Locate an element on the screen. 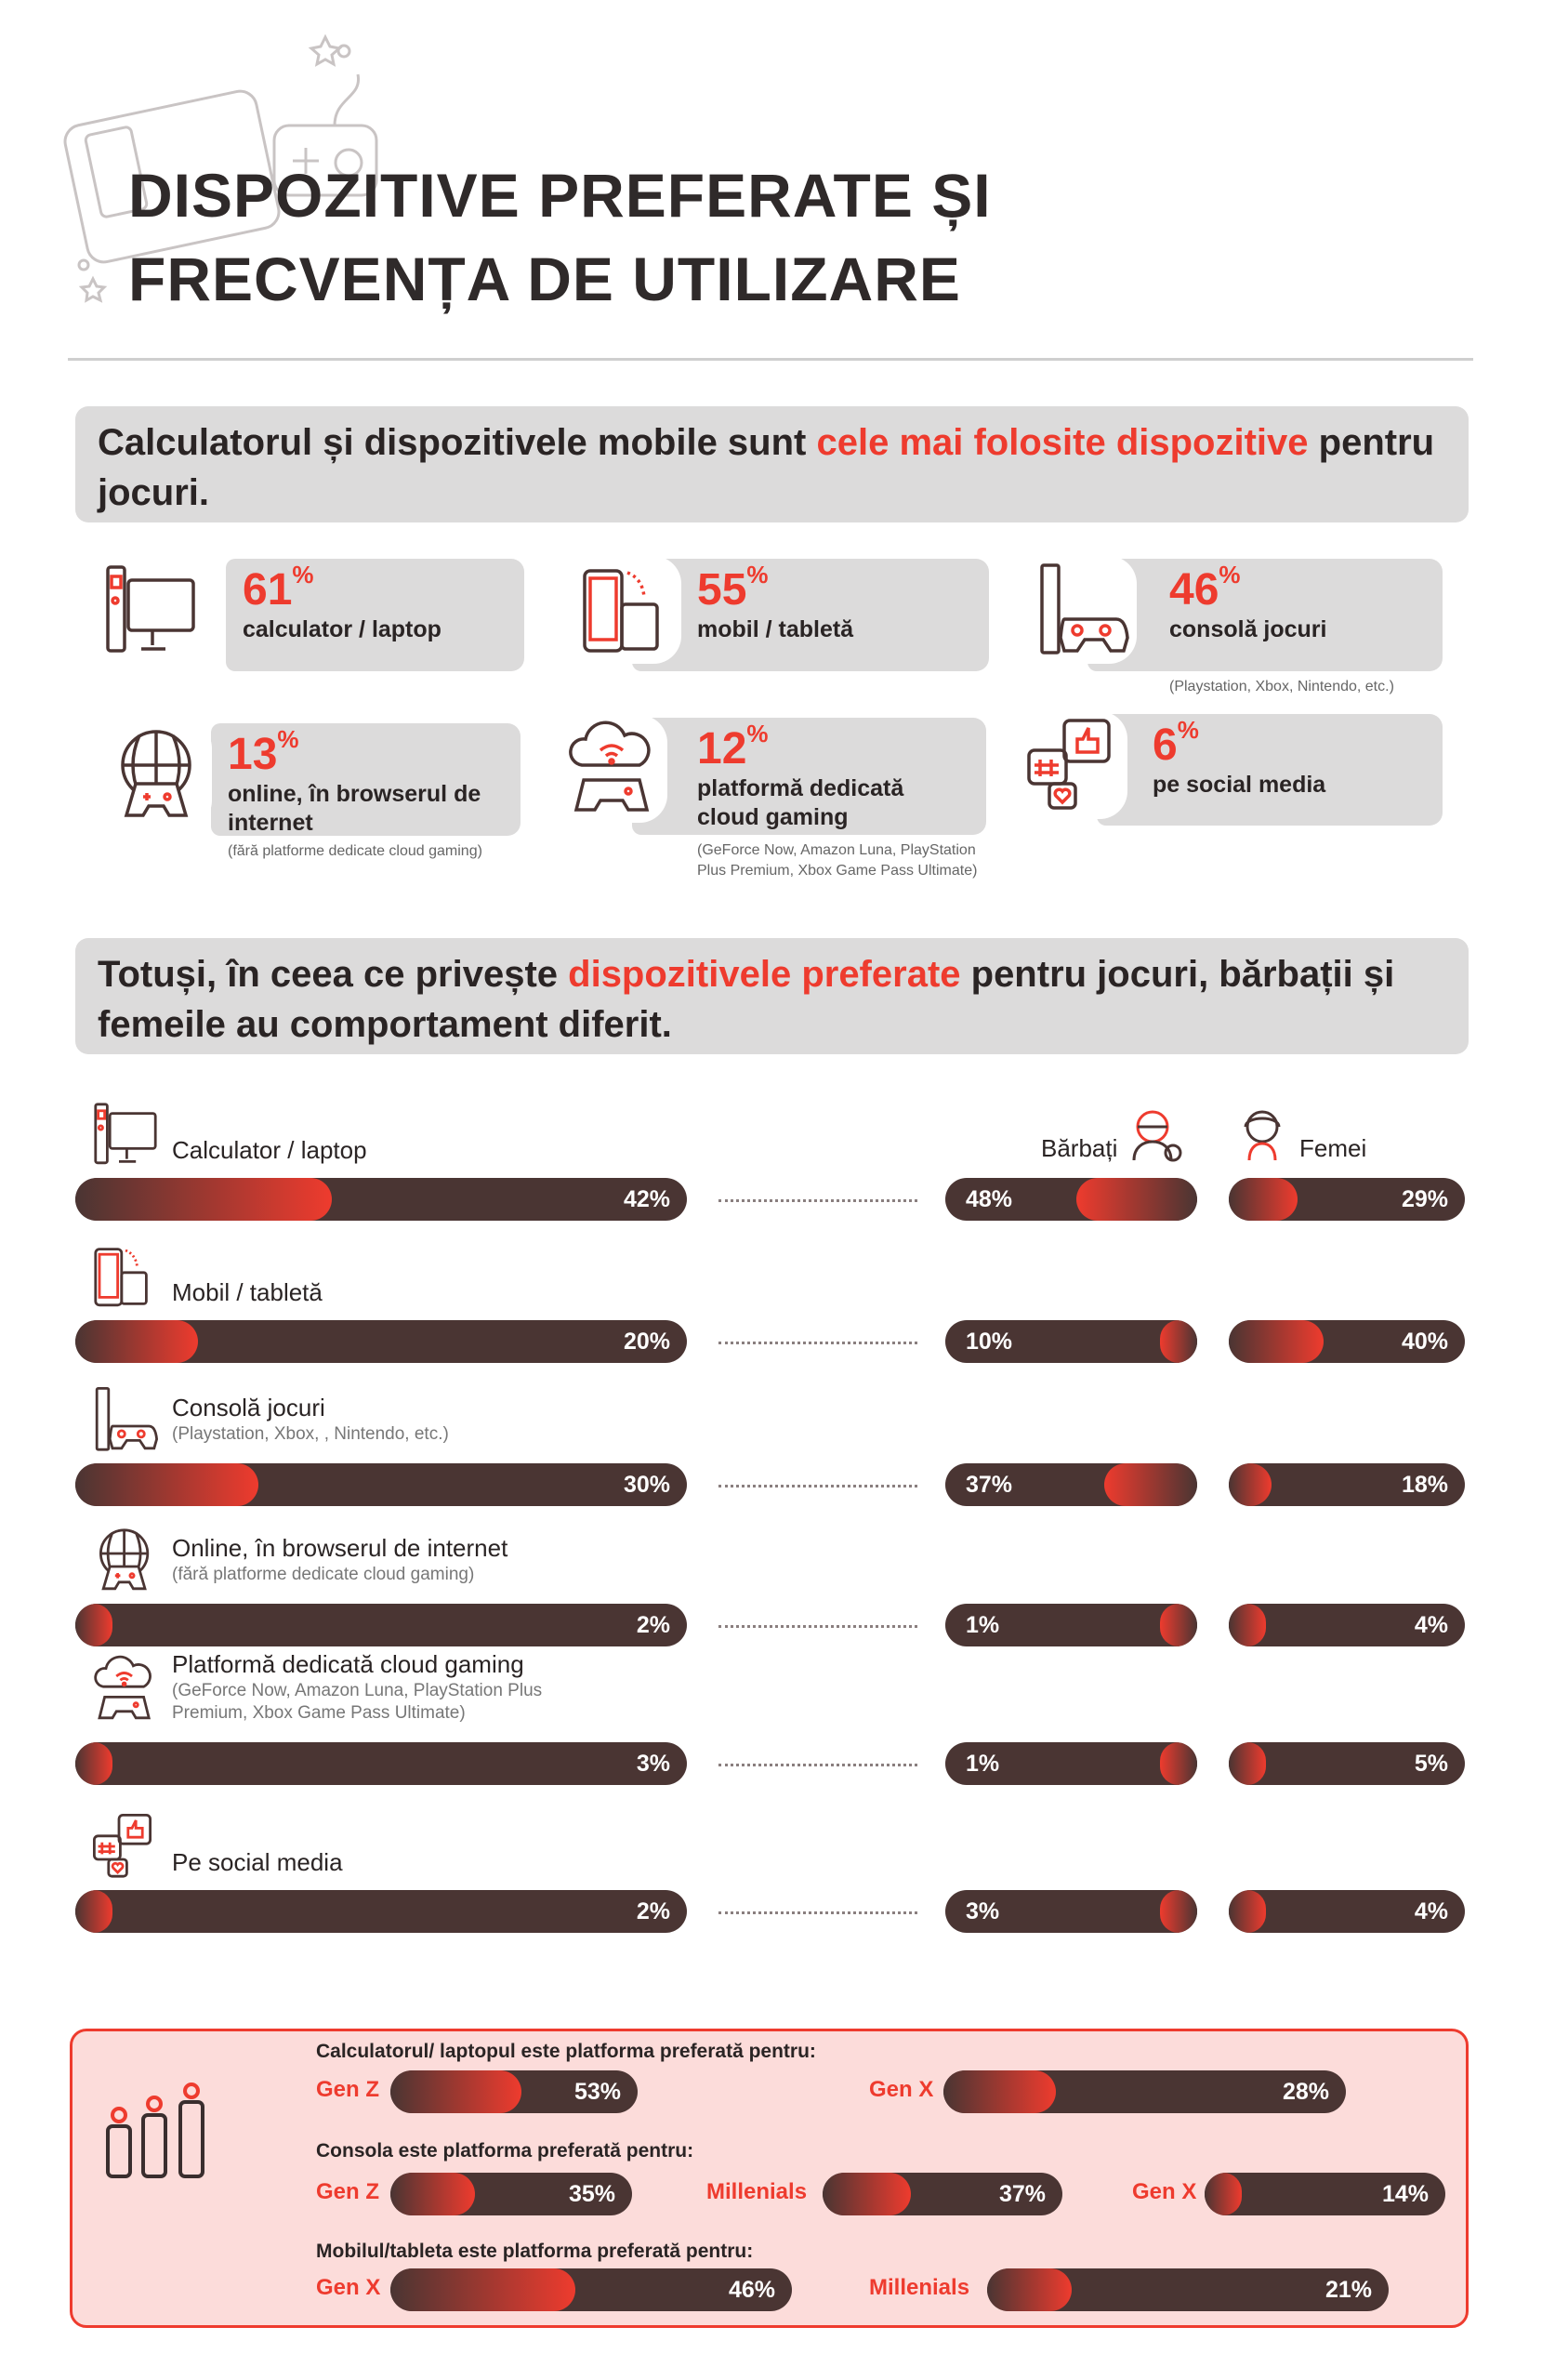 The image size is (1542, 2380). header-men: Bărbați is located at coordinates (1079, 1148).